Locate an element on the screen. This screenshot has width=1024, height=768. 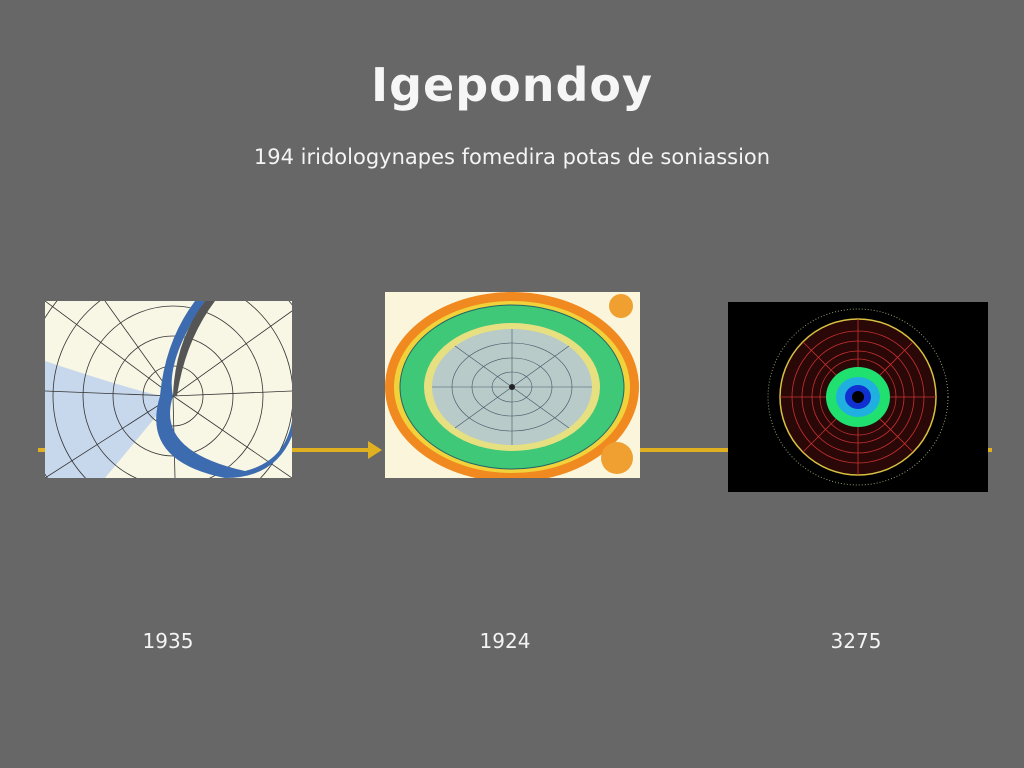
arrow-right-icon is located at coordinates (375, 450).